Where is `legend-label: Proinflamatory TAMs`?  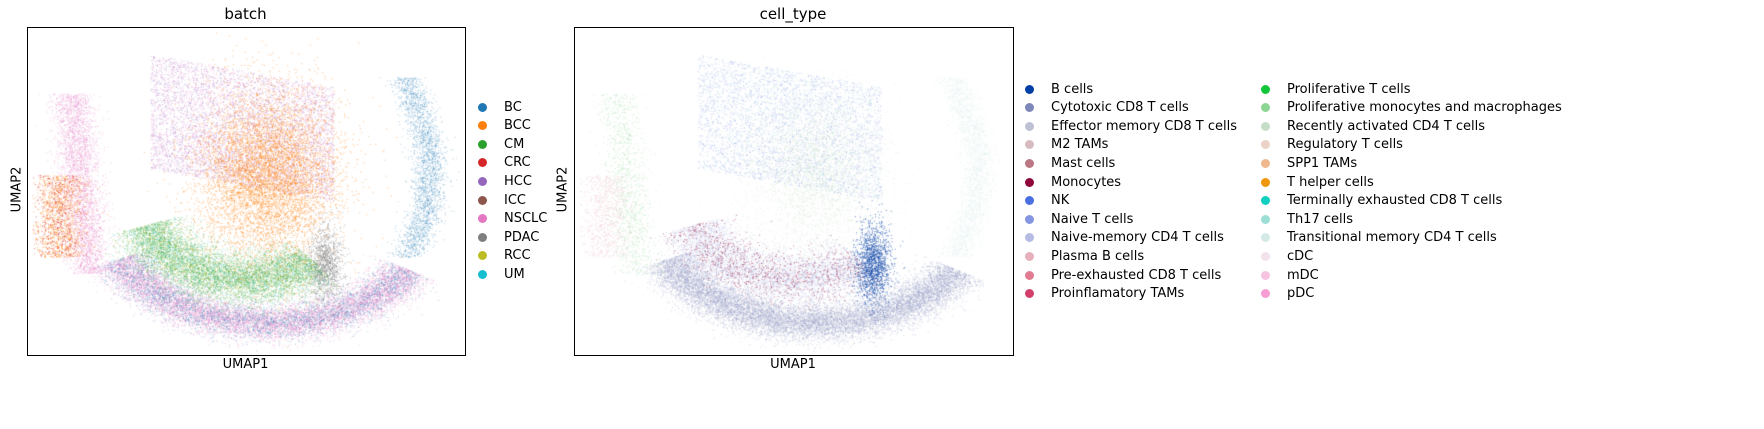 legend-label: Proinflamatory TAMs is located at coordinates (1118, 294).